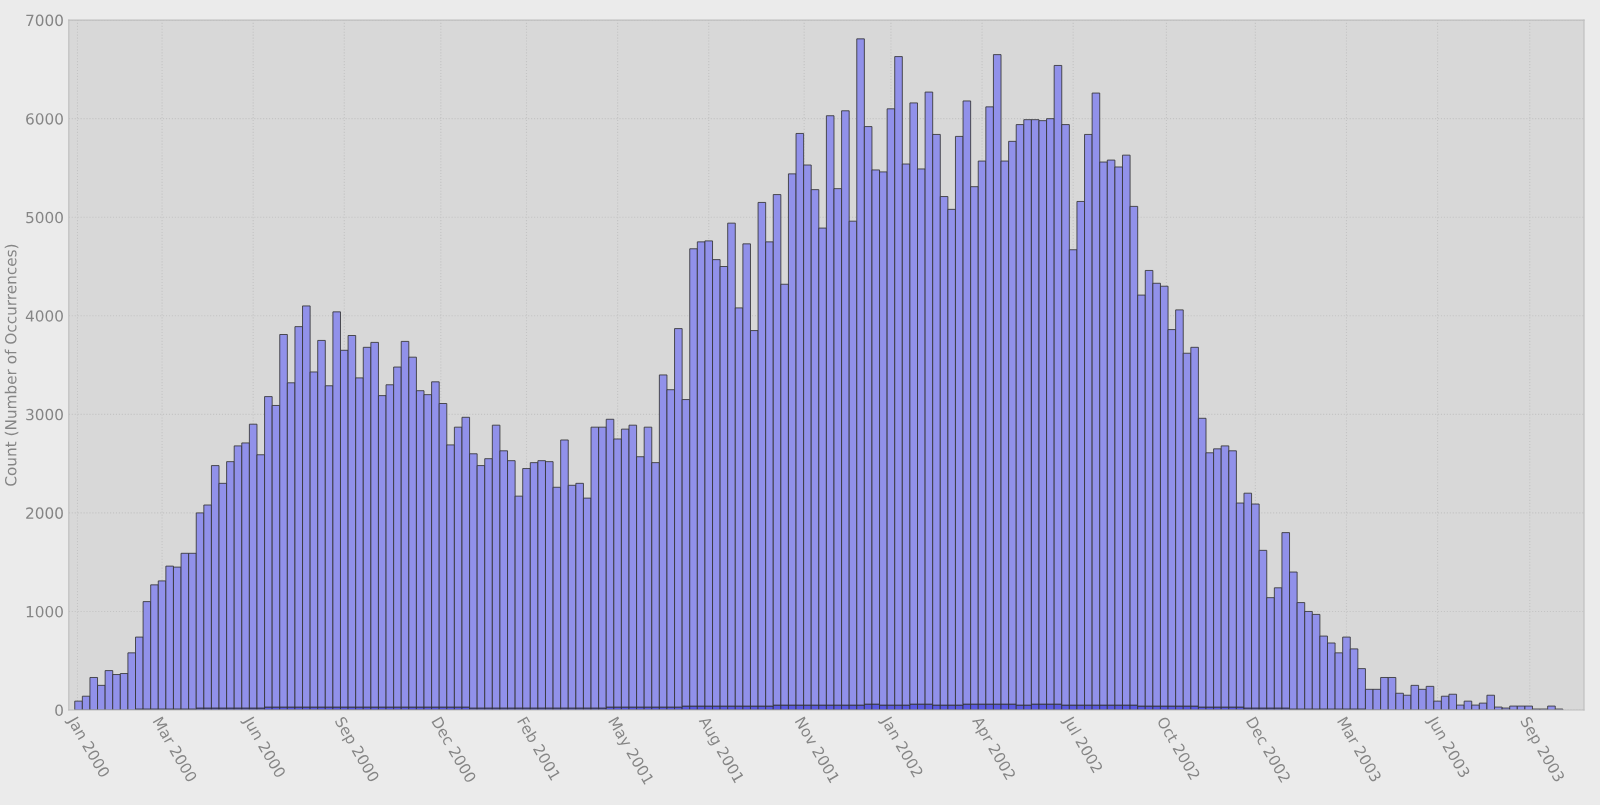  I want to click on y-tick-label: 4000, so click(44, 316).